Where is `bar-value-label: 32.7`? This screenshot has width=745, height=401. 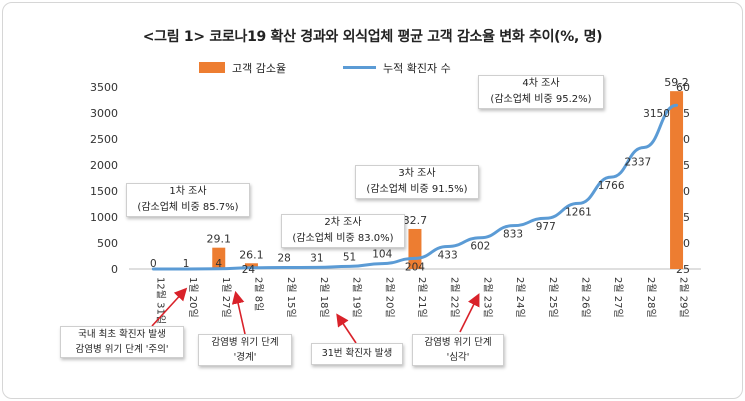
bar-value-label: 32.7 is located at coordinates (415, 220).